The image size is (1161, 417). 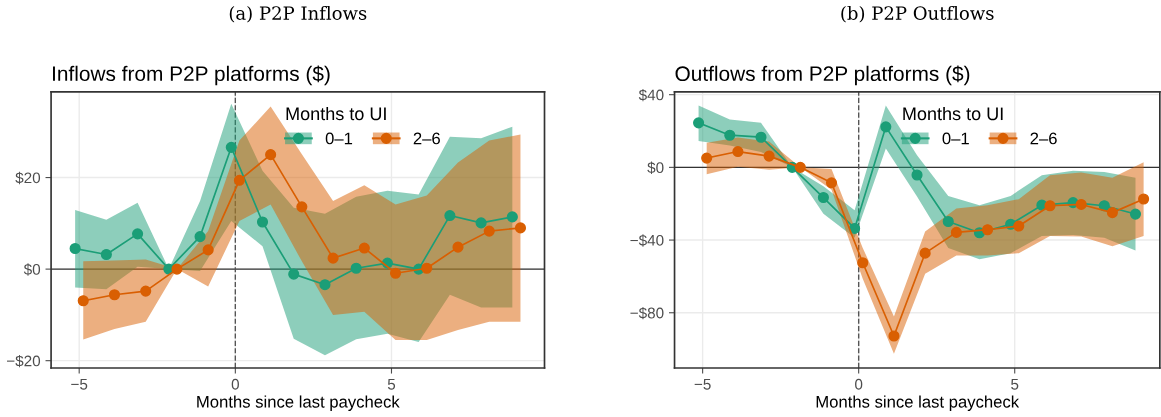 What do you see at coordinates (24, 361) in the screenshot?
I see `y-tick-label: −$20` at bounding box center [24, 361].